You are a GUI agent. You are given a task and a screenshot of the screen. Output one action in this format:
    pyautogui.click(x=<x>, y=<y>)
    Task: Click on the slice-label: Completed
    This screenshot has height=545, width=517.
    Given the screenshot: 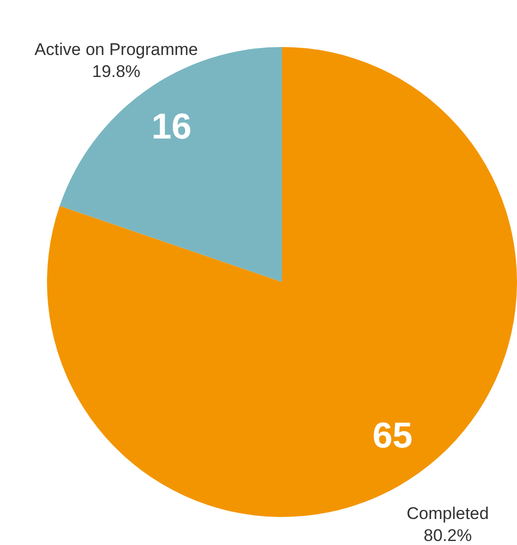 What is the action you would take?
    pyautogui.click(x=447, y=513)
    